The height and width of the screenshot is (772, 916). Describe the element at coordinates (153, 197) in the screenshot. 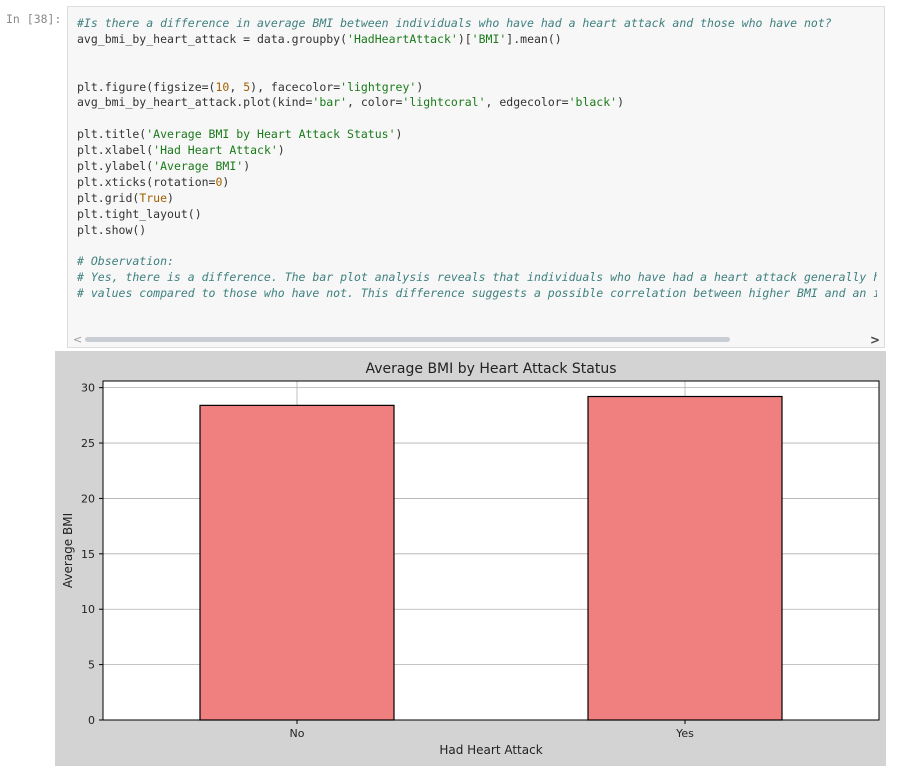

I see `code-token: True` at that location.